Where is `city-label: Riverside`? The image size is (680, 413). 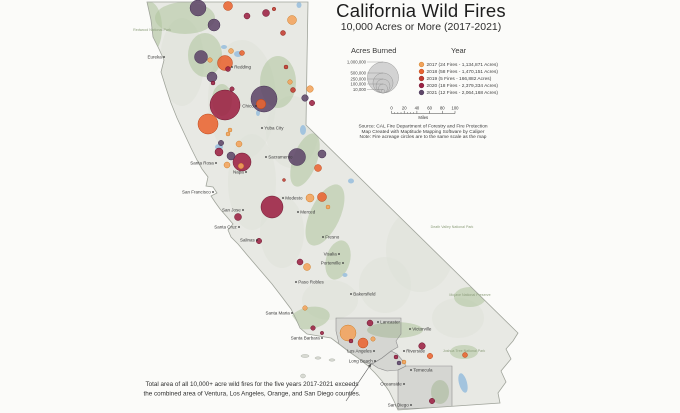
city-label: Riverside is located at coordinates (415, 351).